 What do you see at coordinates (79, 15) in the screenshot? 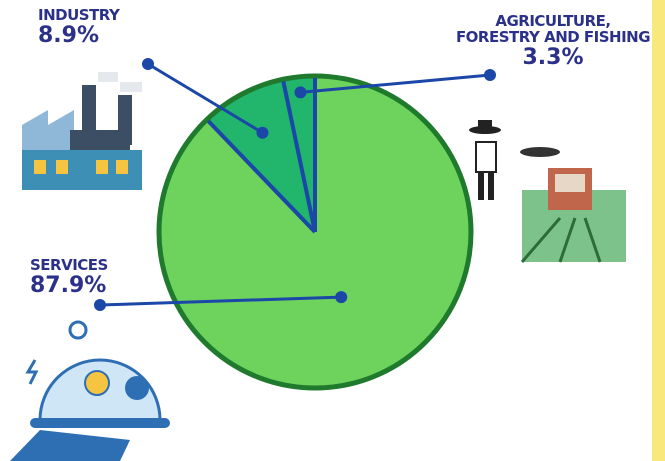
I see `category-label: INDUSTRY` at bounding box center [79, 15].